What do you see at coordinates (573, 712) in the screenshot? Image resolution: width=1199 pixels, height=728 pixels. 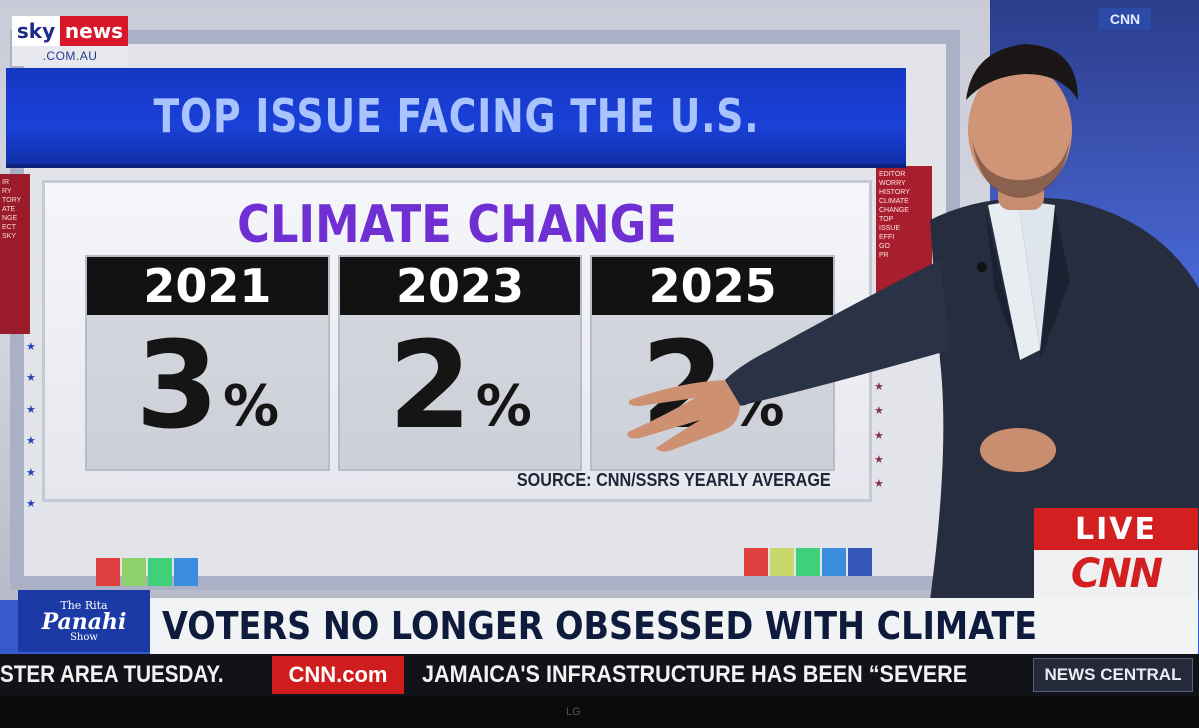 I see `tv-brand-mark: LG` at bounding box center [573, 712].